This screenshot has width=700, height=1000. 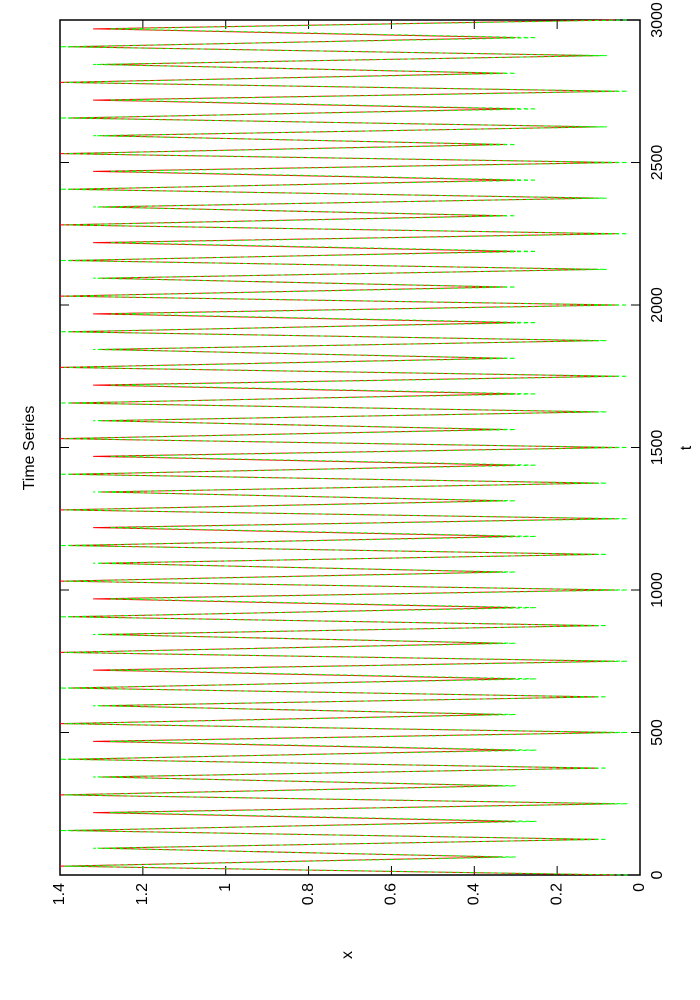 I want to click on x-axis-label: t, so click(x=686, y=447).